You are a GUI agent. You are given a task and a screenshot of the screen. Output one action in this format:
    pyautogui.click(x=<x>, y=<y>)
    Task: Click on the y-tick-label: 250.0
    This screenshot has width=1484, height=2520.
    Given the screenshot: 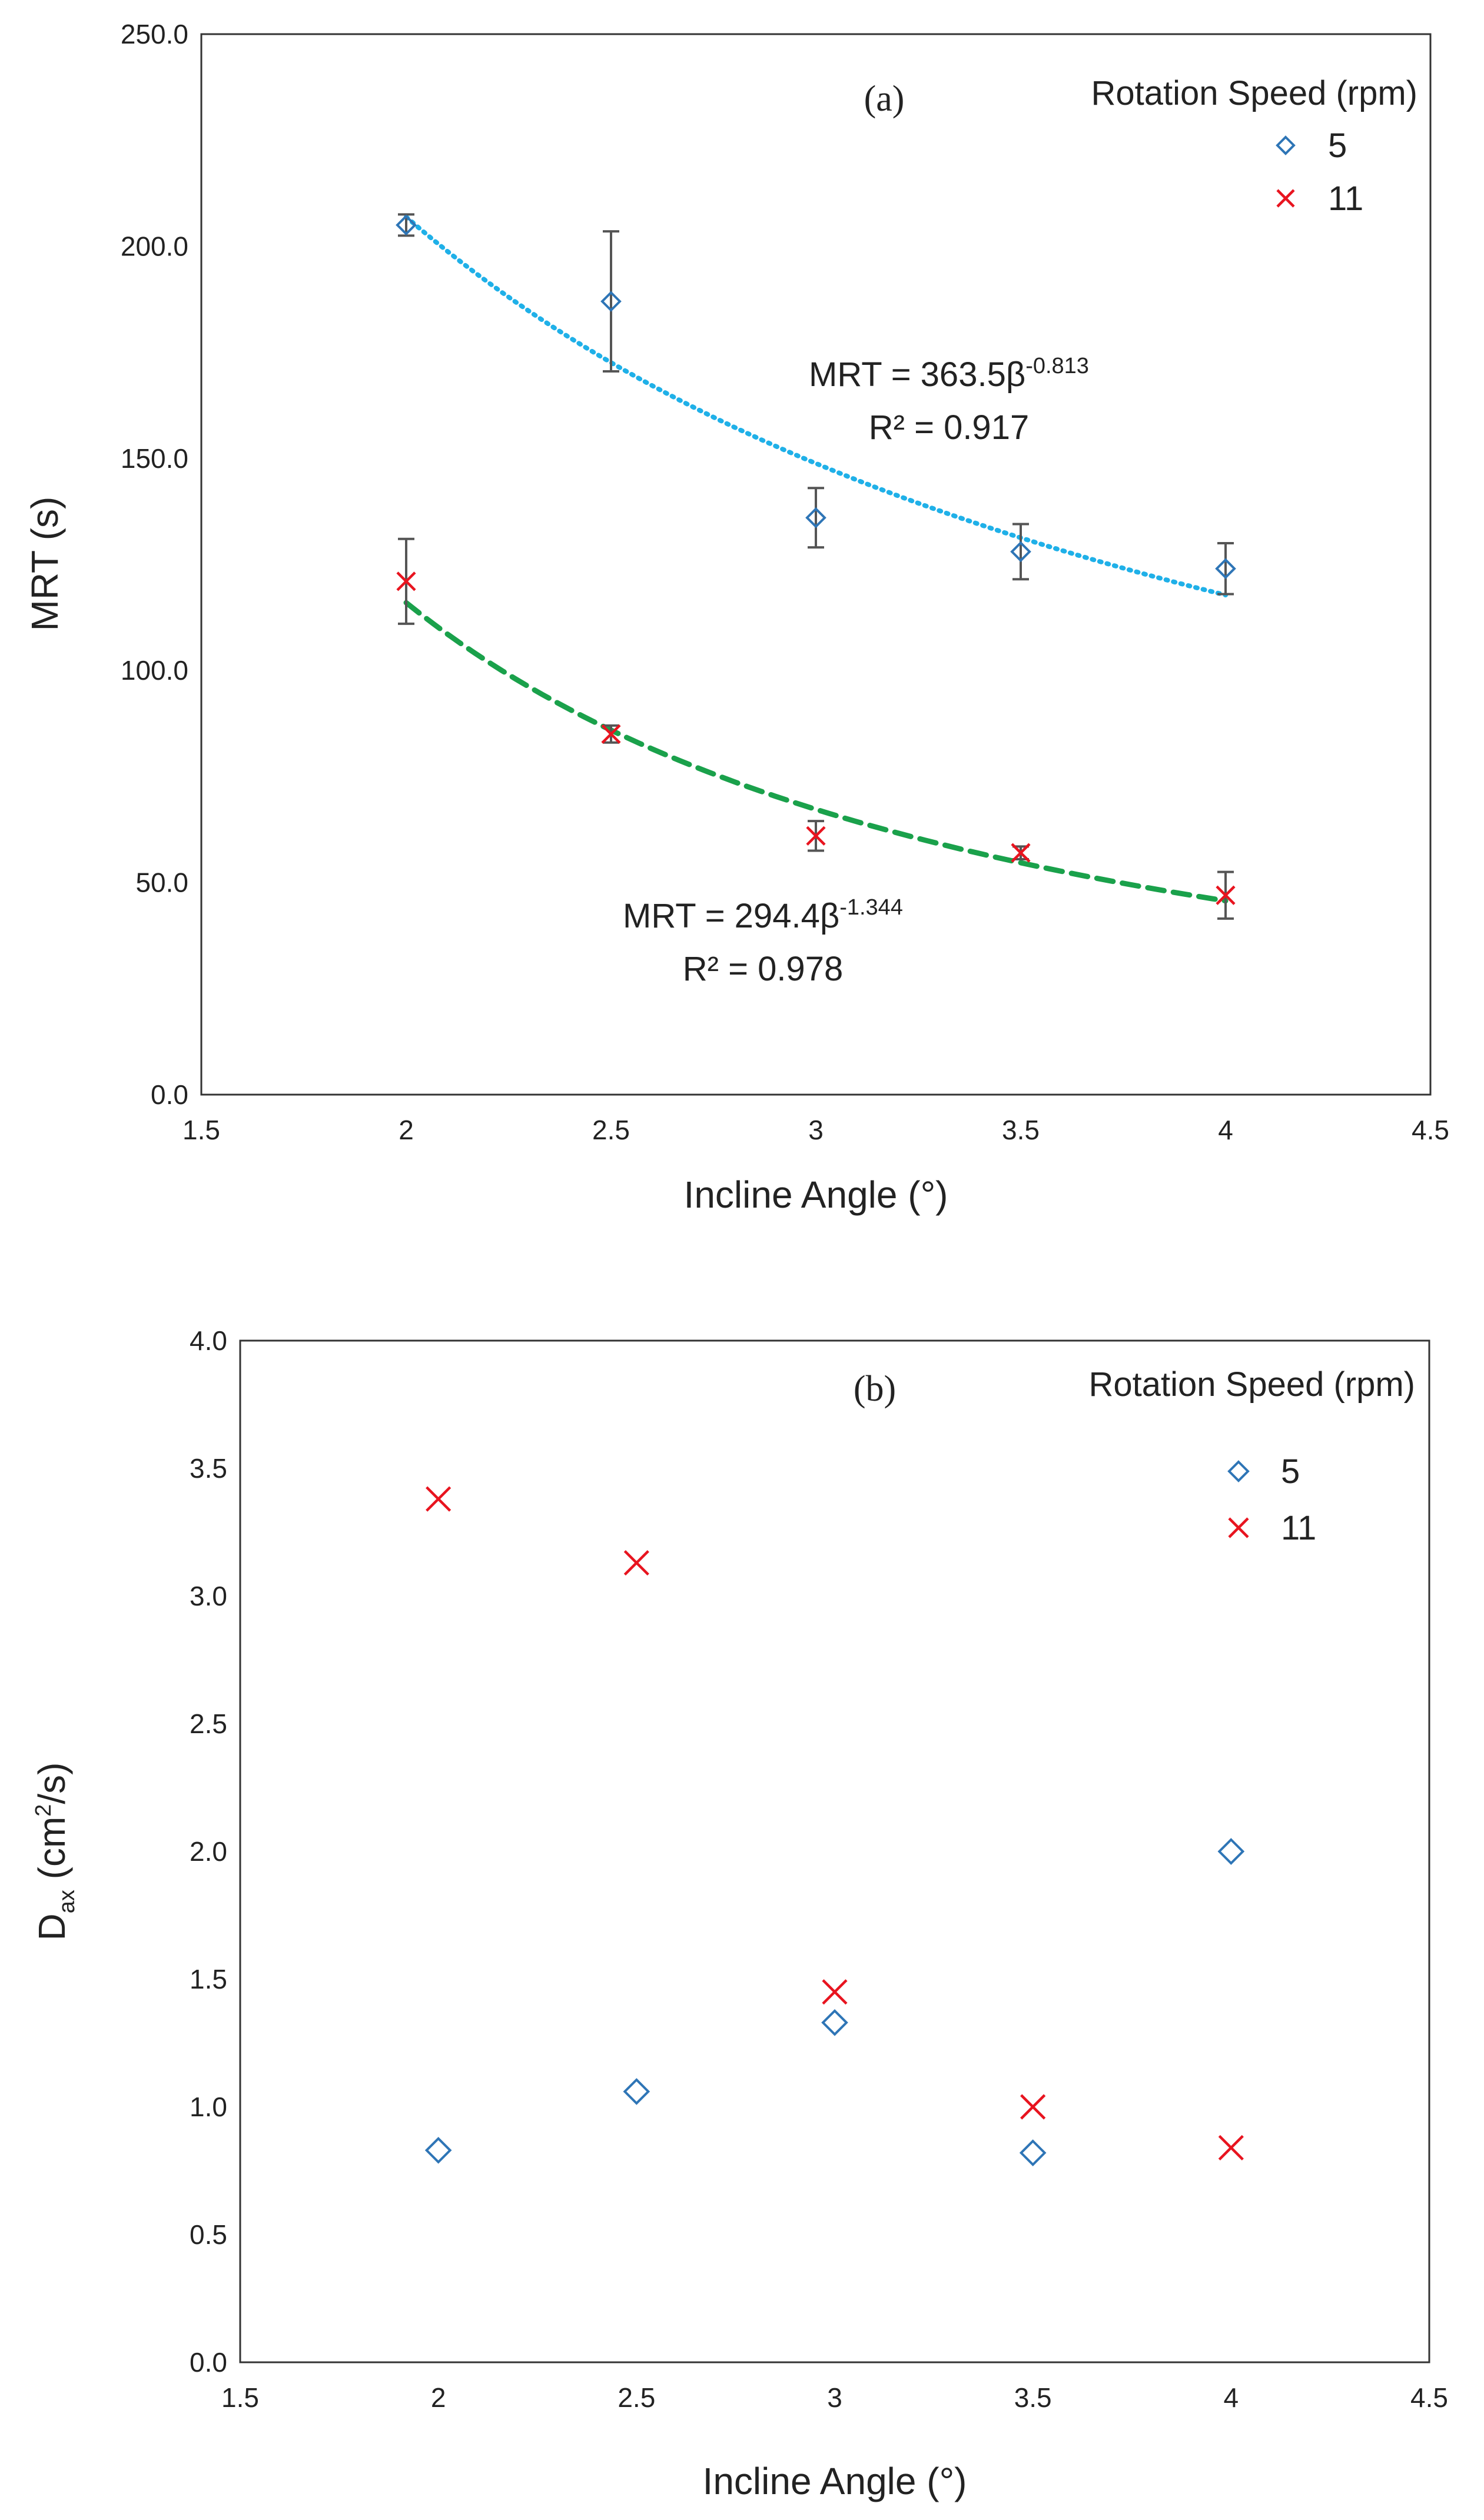 What is the action you would take?
    pyautogui.click(x=155, y=34)
    